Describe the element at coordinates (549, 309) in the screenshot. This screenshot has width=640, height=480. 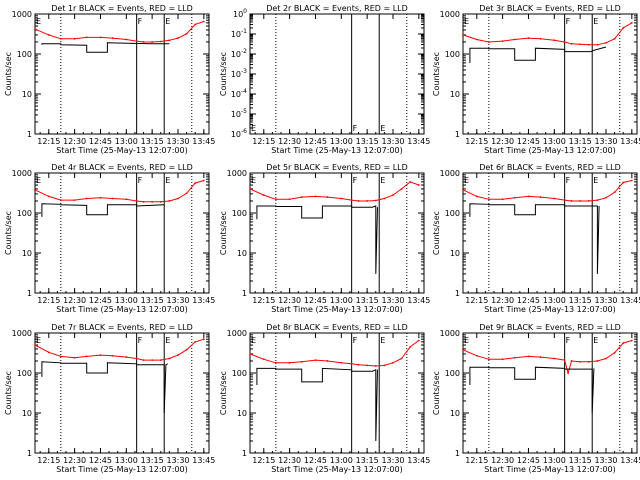
I see `x-axis-label: Start Time (25-May-13 12:07:00)` at that location.